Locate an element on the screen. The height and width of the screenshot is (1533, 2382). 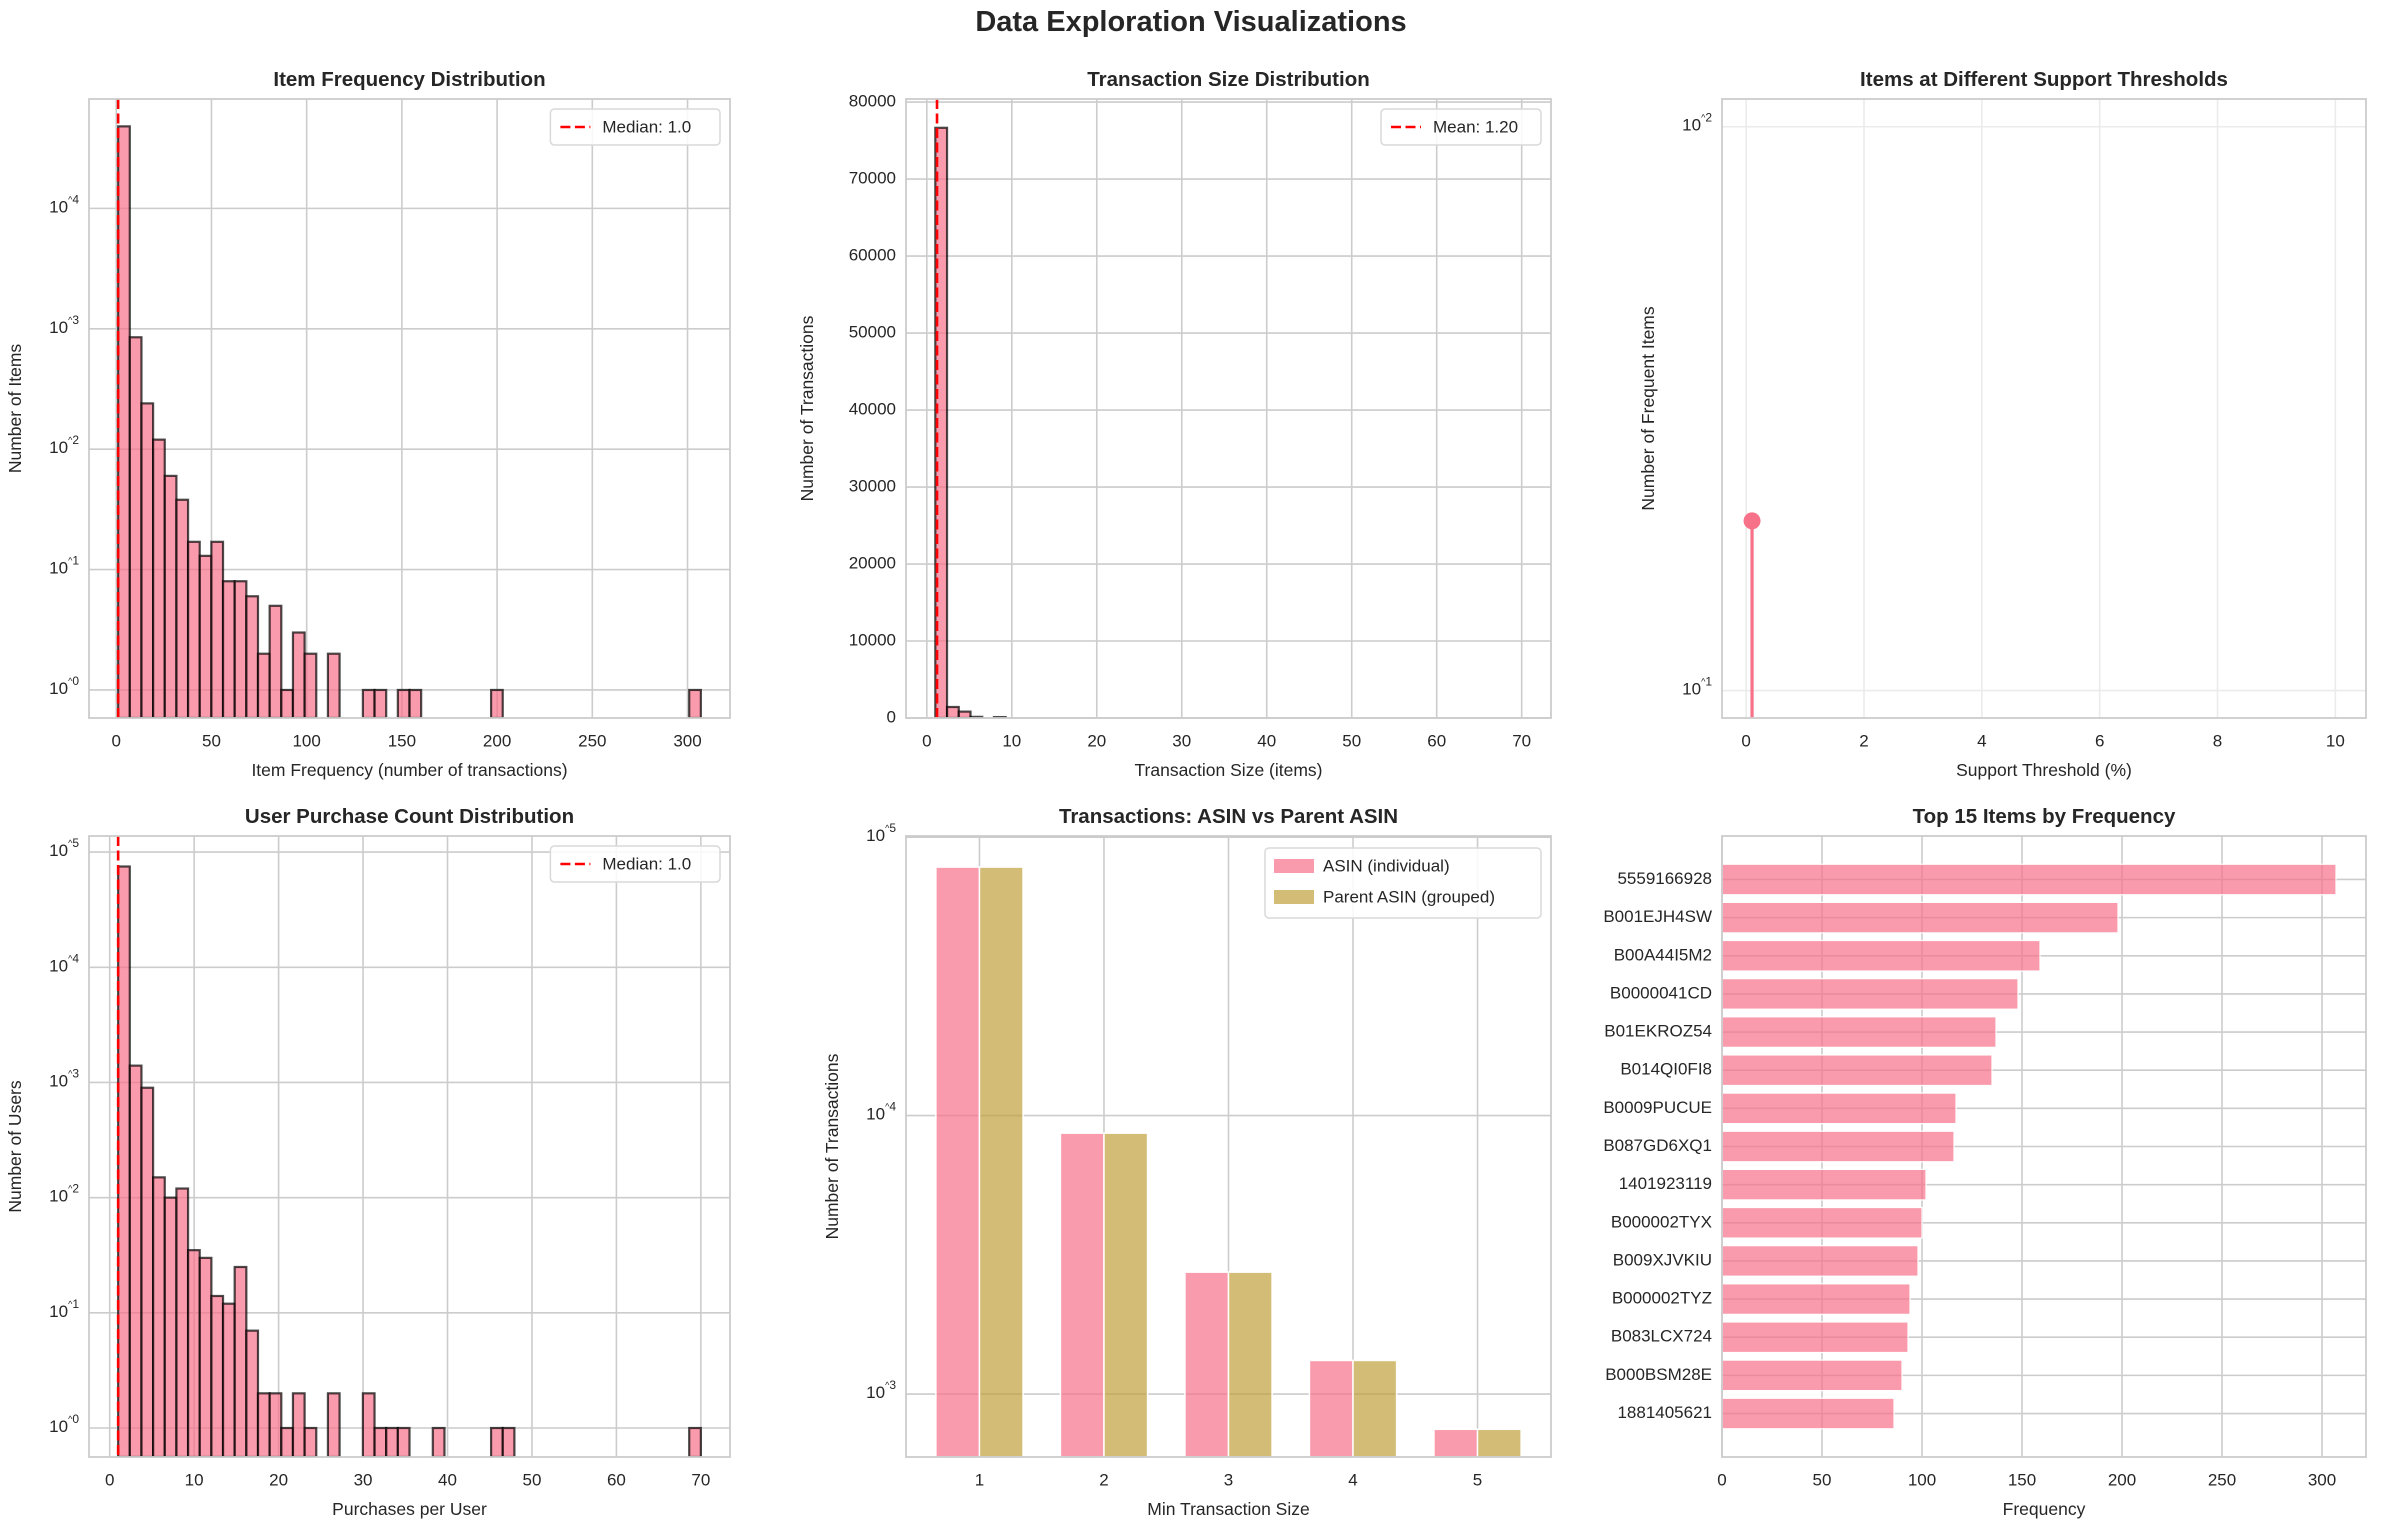
y-tick-label: 70000 is located at coordinates (872, 178).